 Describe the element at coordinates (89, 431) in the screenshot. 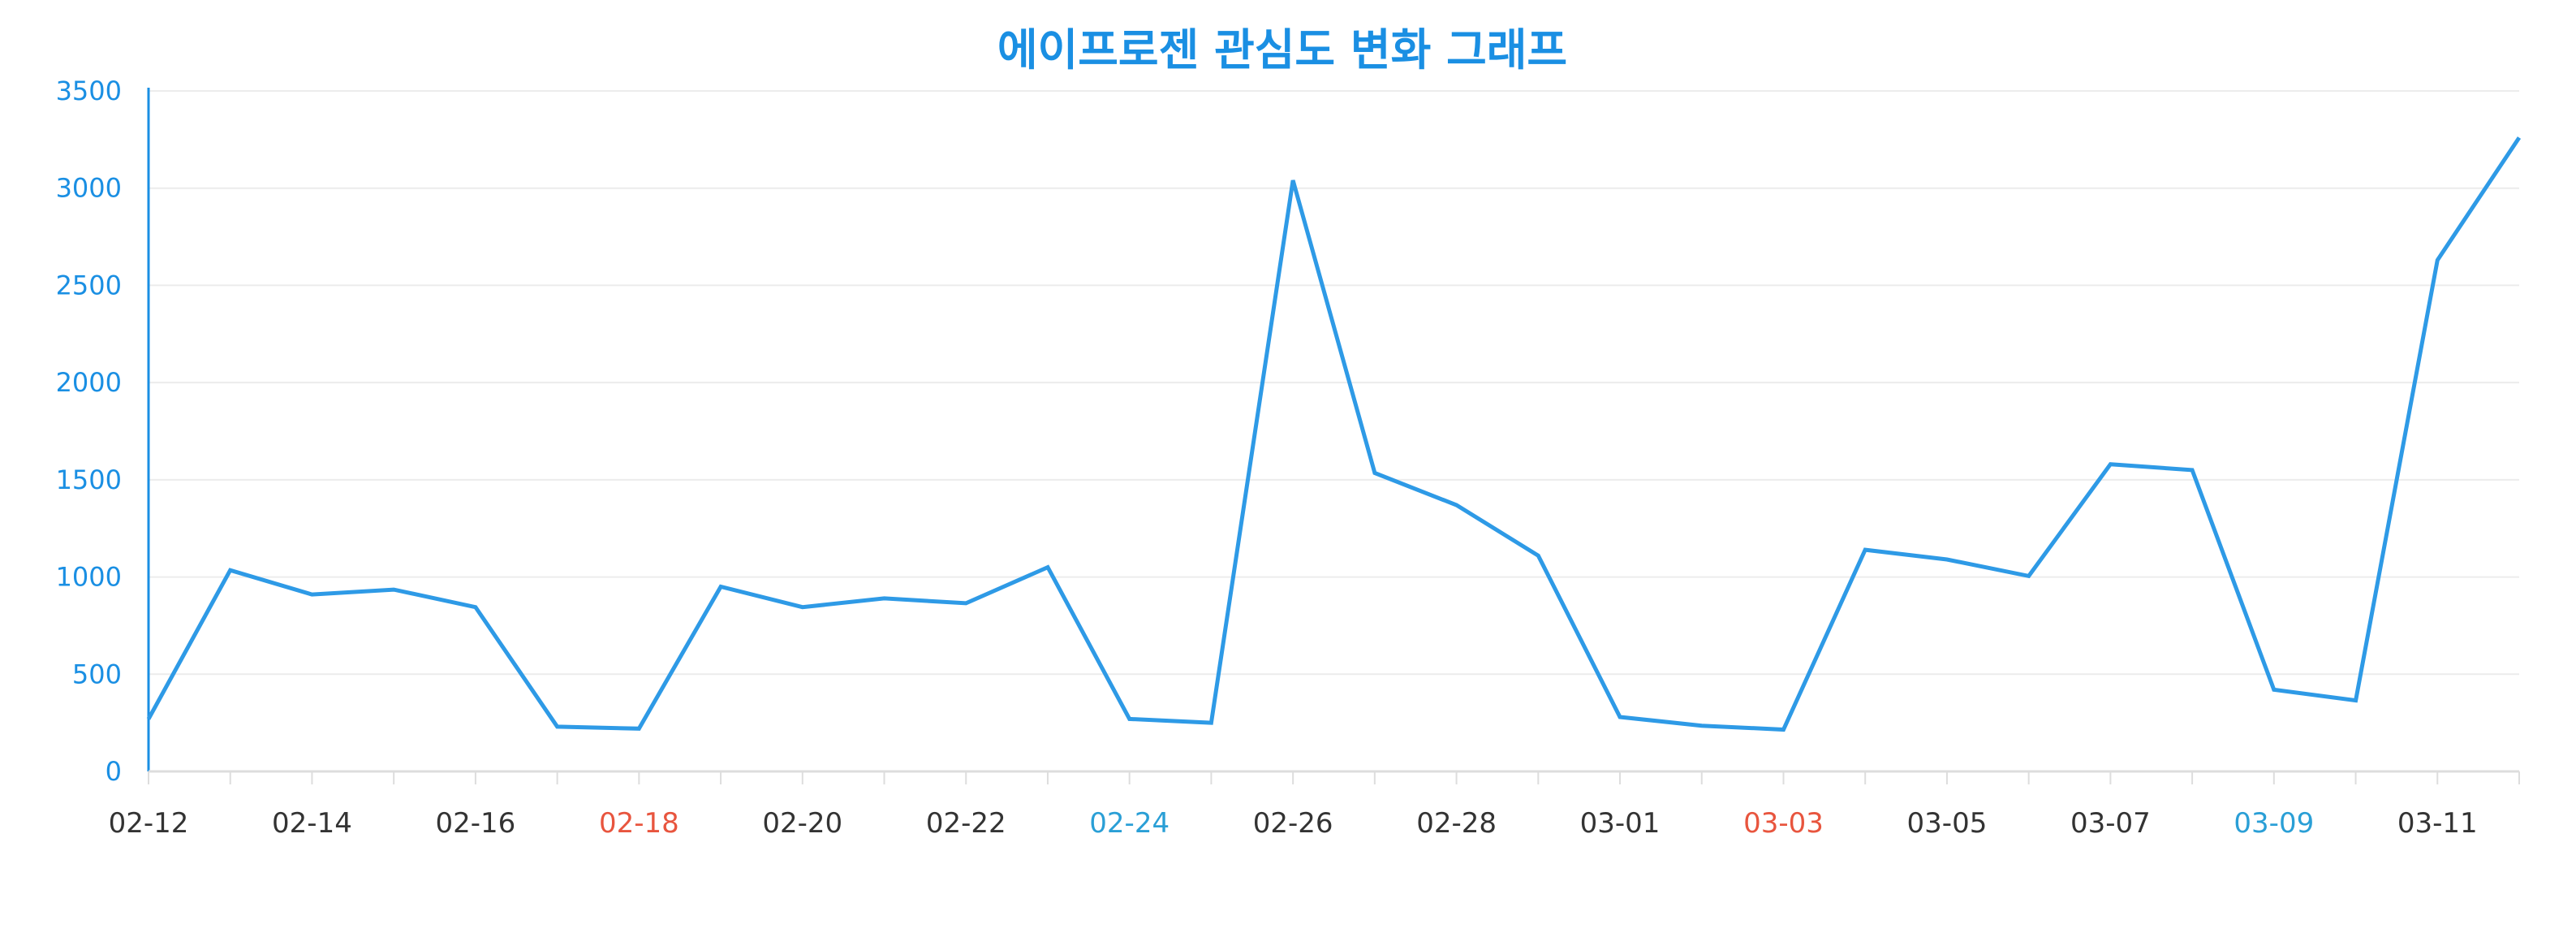

I see `y-axis-ticks: 0 500 1000 1500 2000 2500 3000 3500` at that location.